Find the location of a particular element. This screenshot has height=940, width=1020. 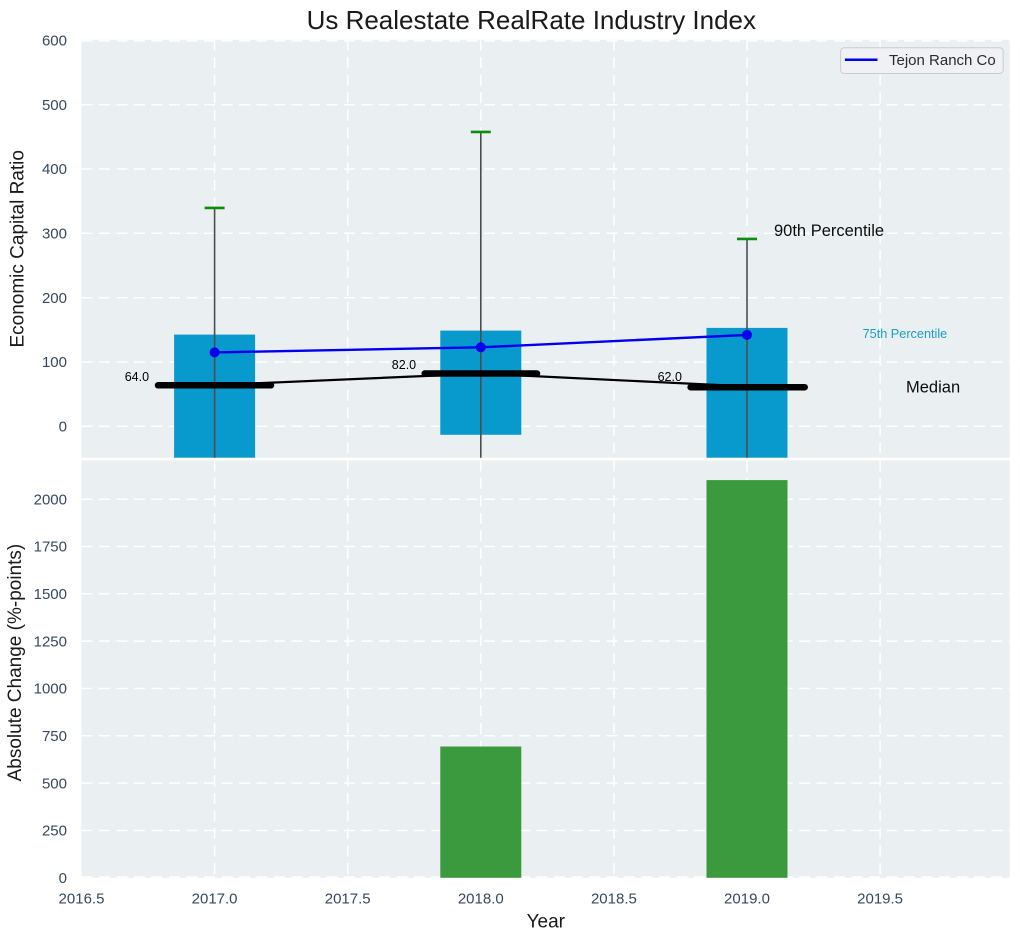

svg-text: 75th Percentile is located at coordinates (905, 334).